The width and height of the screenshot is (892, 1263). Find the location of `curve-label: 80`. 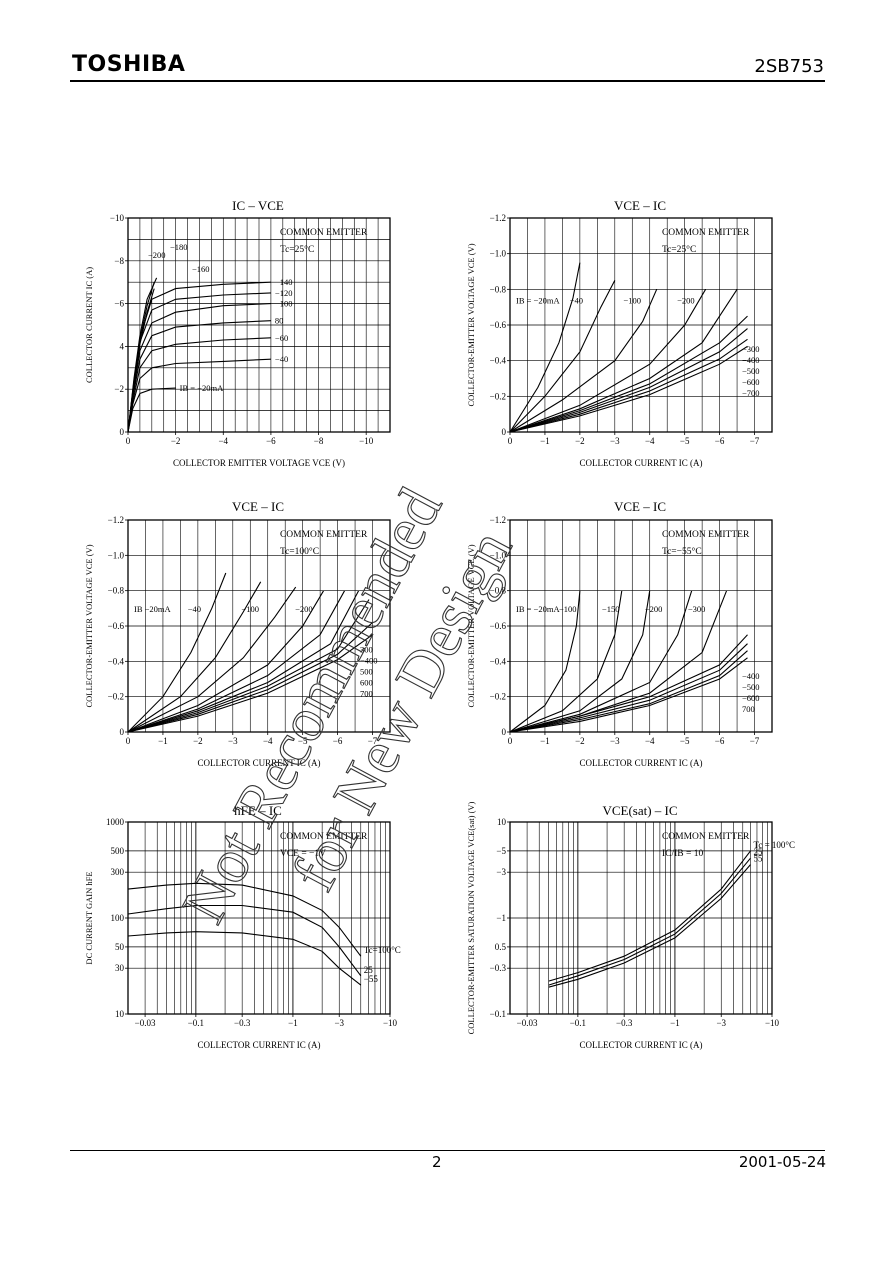

curve-label: 80 is located at coordinates (279, 321).